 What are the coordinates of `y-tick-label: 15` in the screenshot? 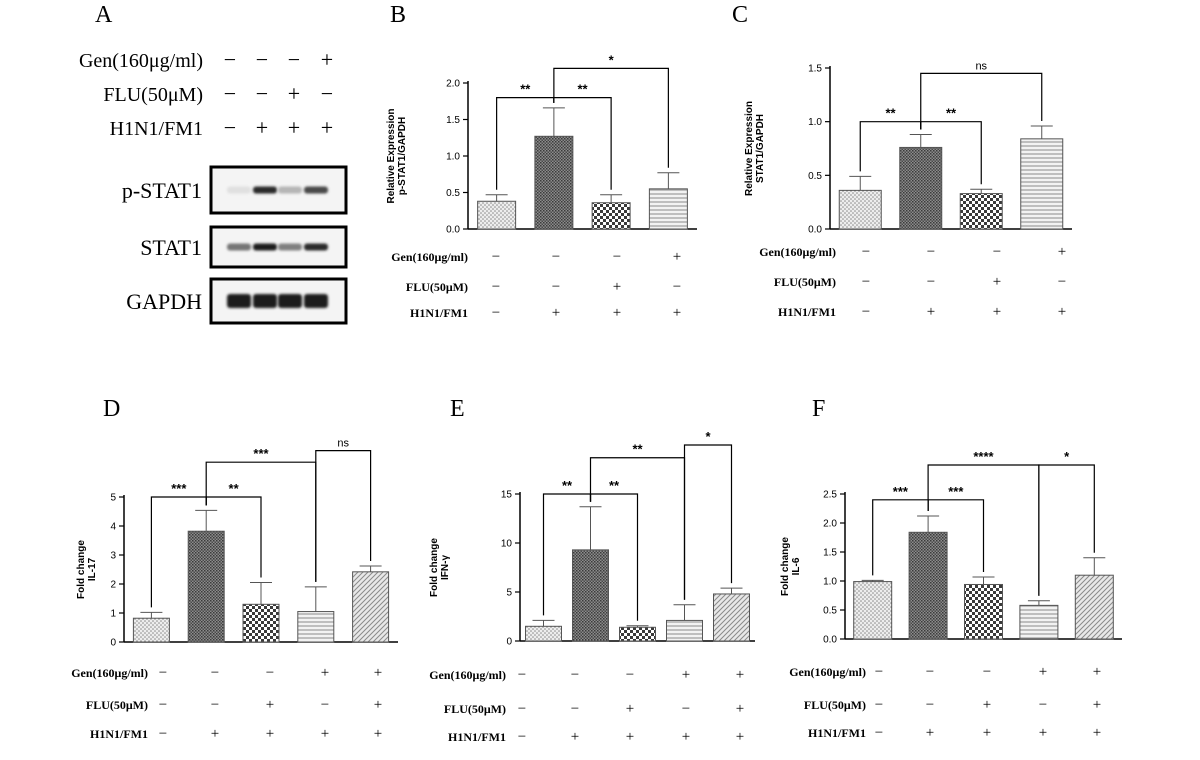 It's located at (507, 495).